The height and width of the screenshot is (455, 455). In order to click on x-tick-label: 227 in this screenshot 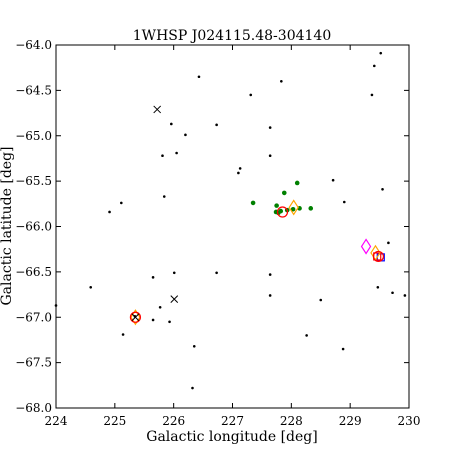, I will do `click(232, 421)`.